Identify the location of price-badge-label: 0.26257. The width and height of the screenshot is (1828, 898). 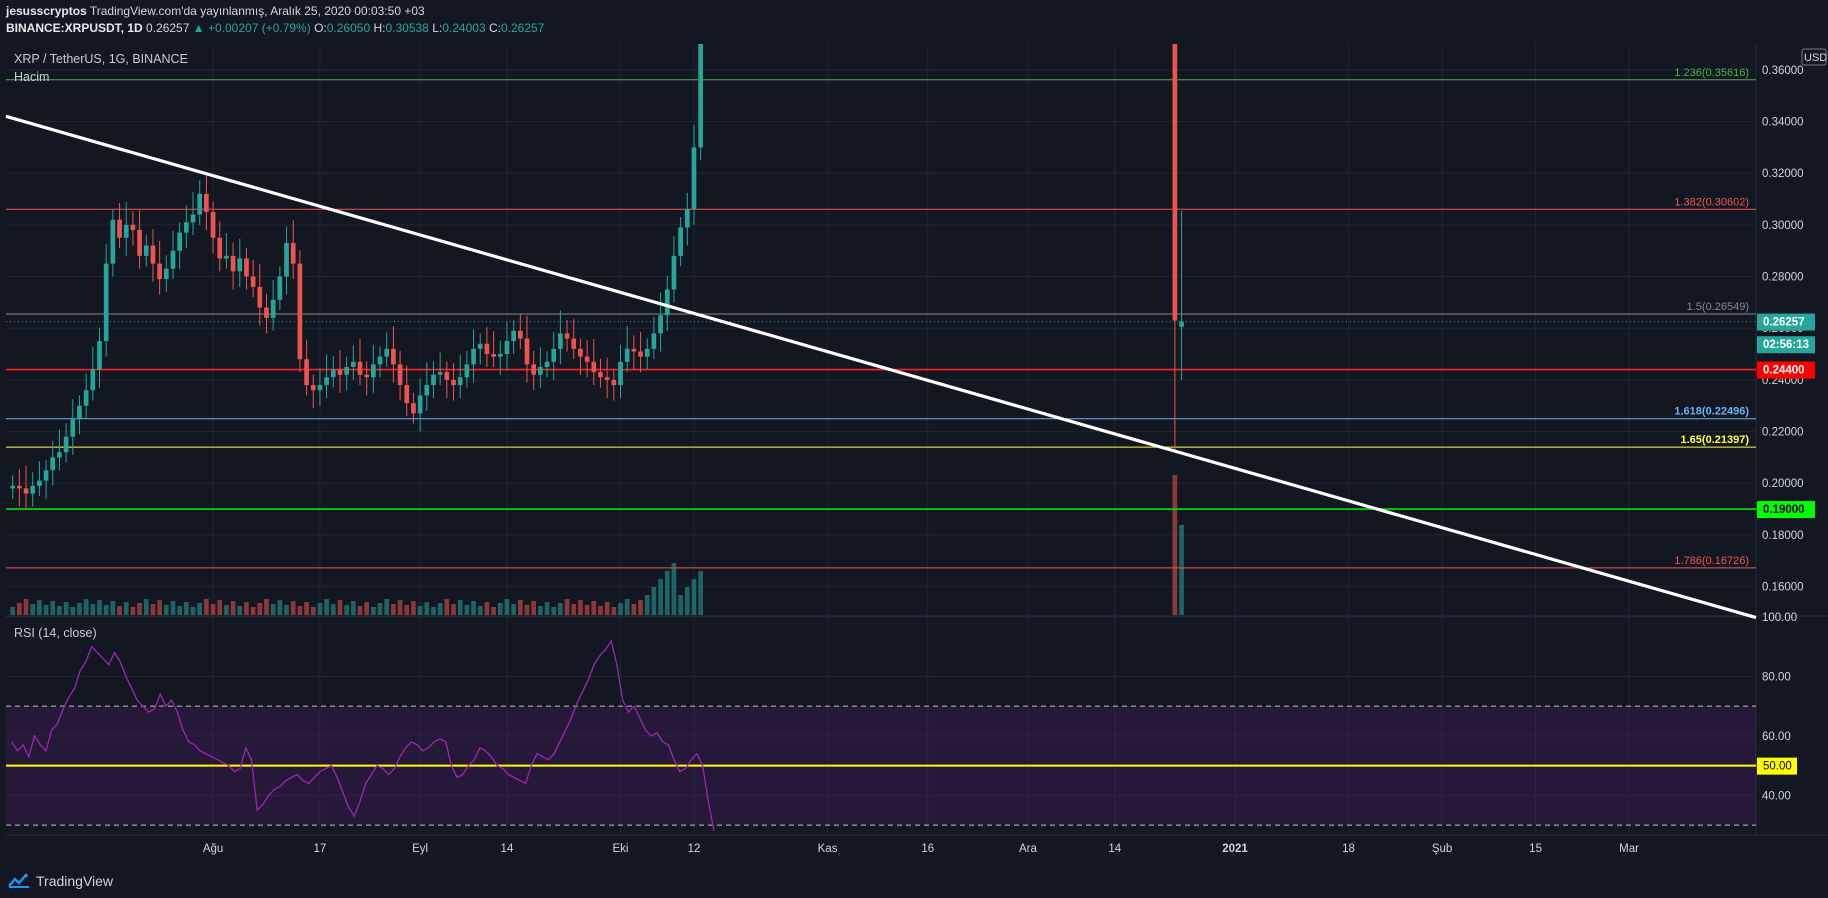
(1784, 323).